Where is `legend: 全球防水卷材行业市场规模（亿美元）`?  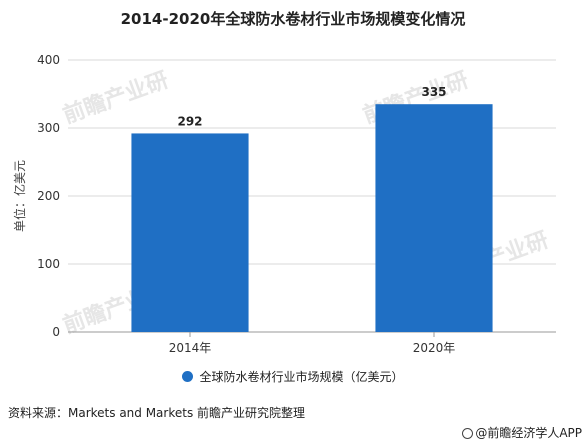
legend: 全球防水卷材行业市场规模（亿美元） is located at coordinates (293, 376).